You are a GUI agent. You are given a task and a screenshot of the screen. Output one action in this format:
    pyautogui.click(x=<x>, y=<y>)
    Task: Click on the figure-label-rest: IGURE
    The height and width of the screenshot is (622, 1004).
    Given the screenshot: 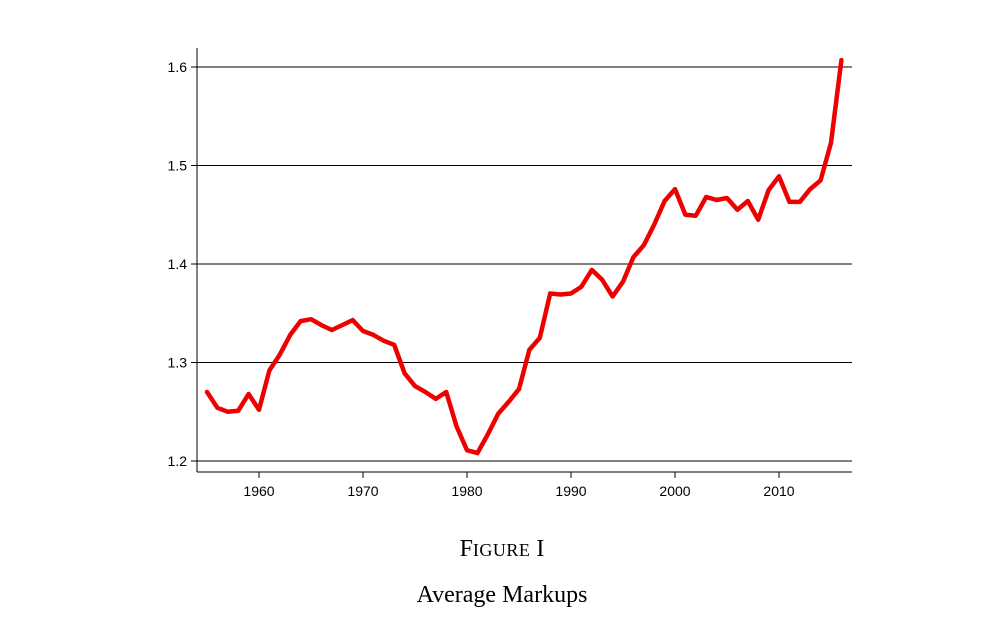 What is the action you would take?
    pyautogui.click(x=501, y=550)
    